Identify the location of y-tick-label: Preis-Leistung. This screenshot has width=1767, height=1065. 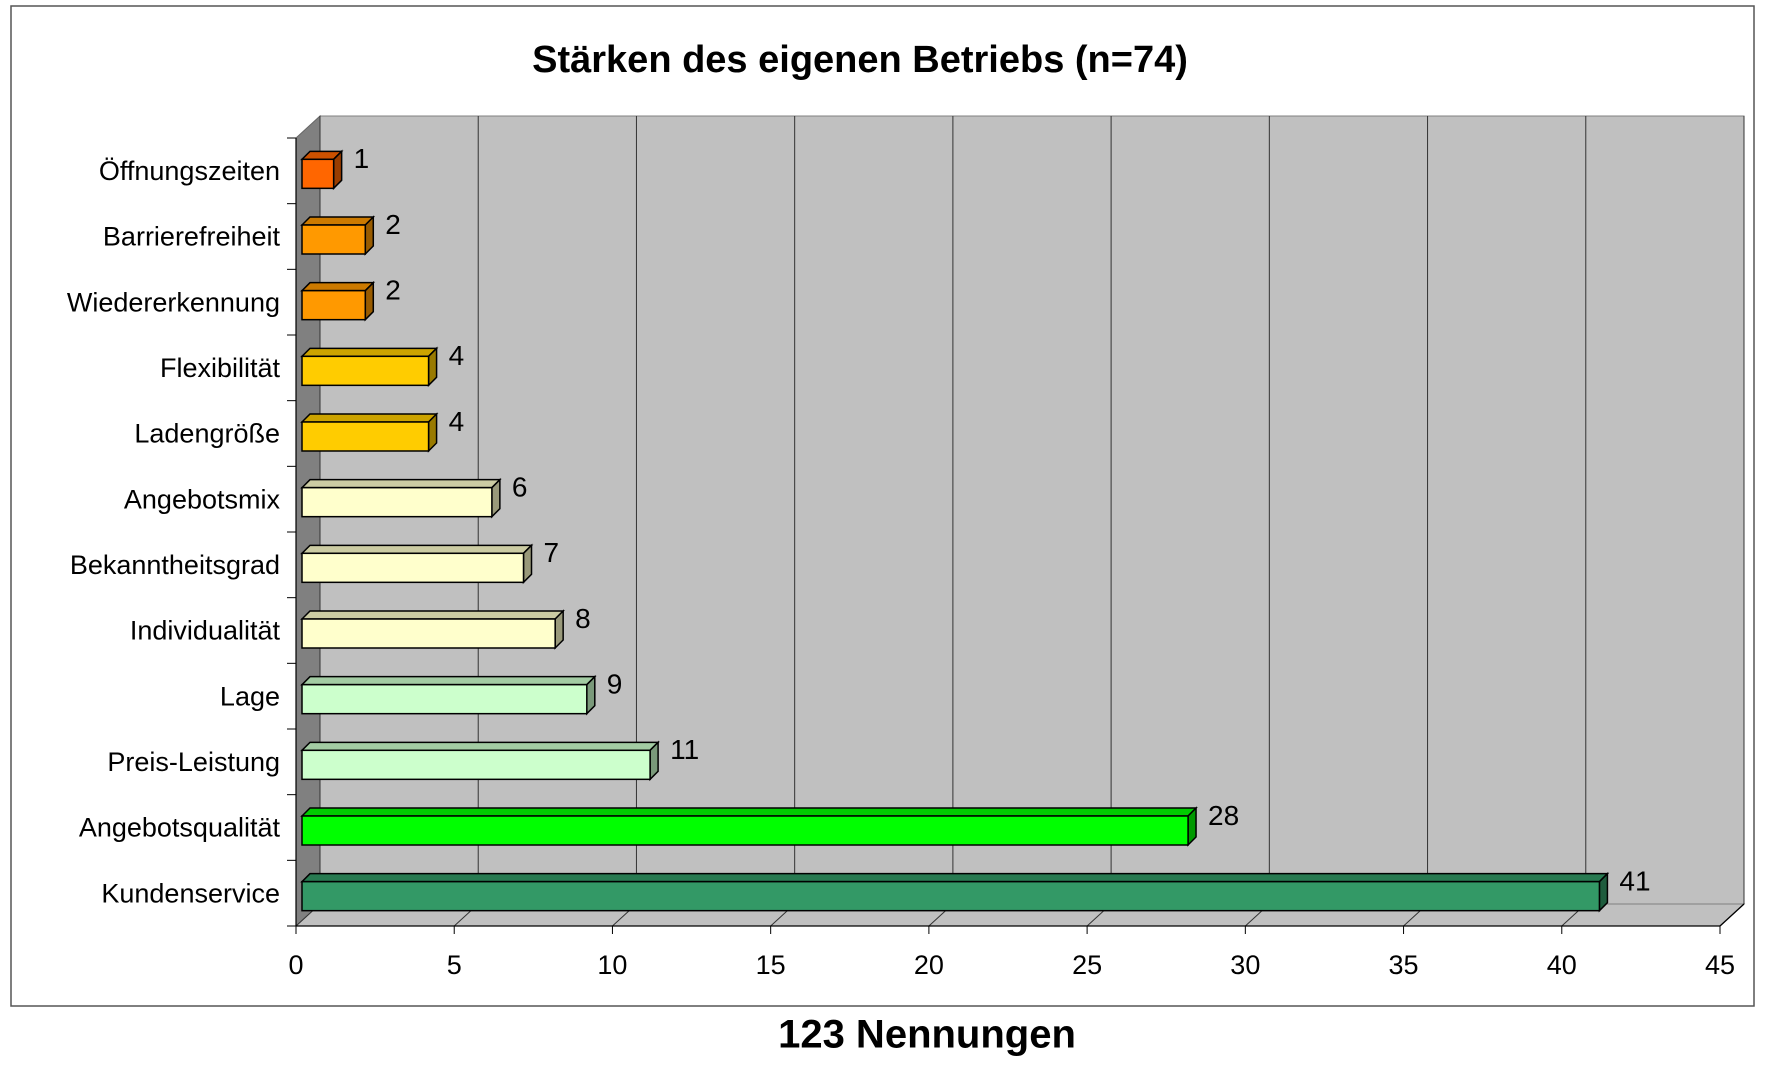
(193, 762).